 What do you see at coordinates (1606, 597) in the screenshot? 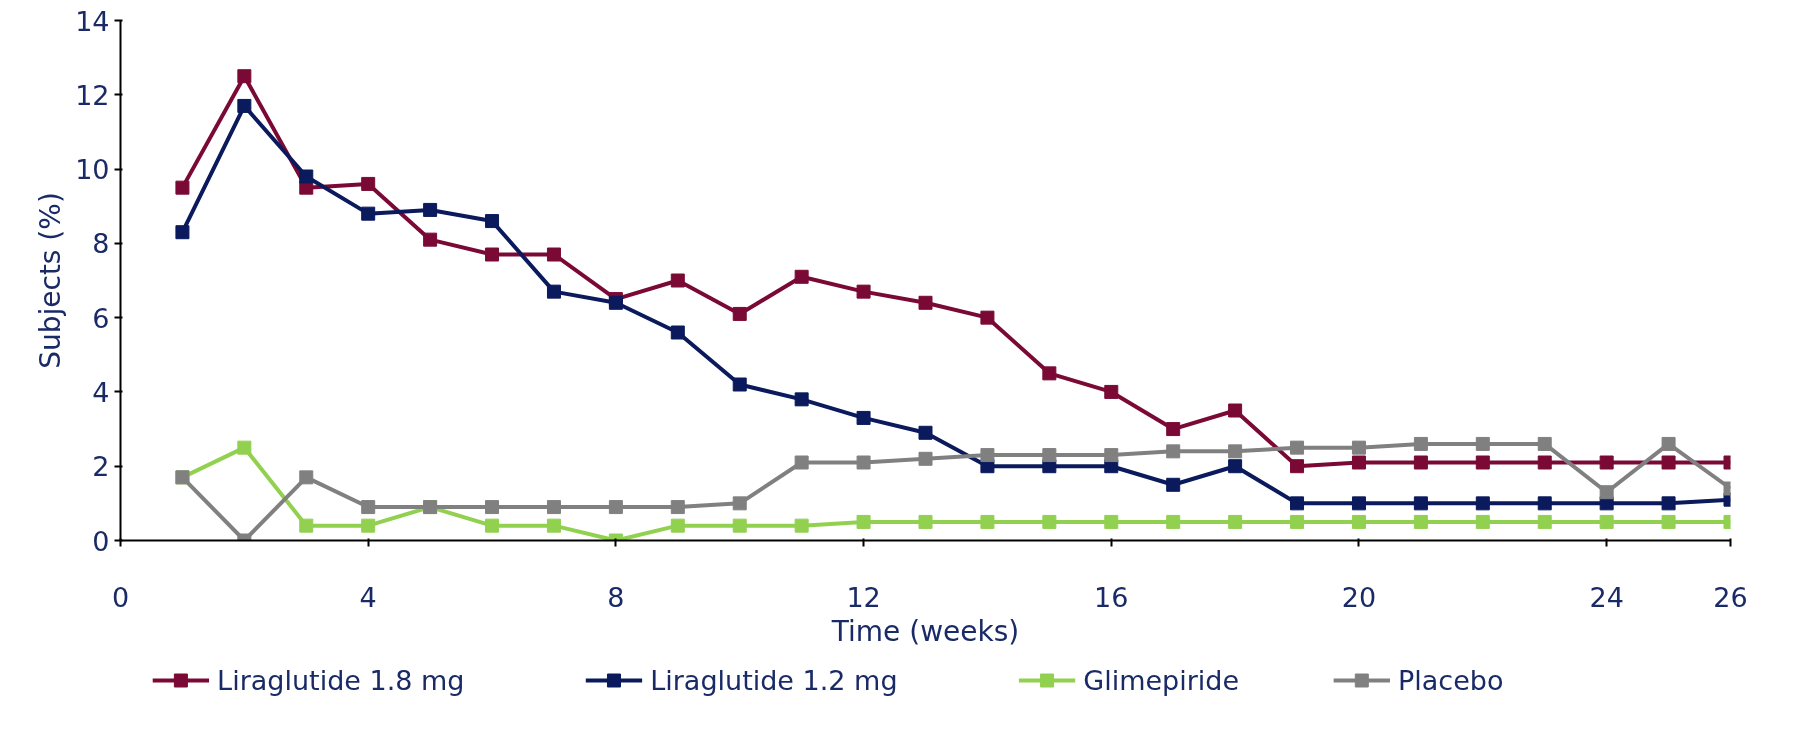
I see `x-tick-label: 24` at bounding box center [1606, 597].